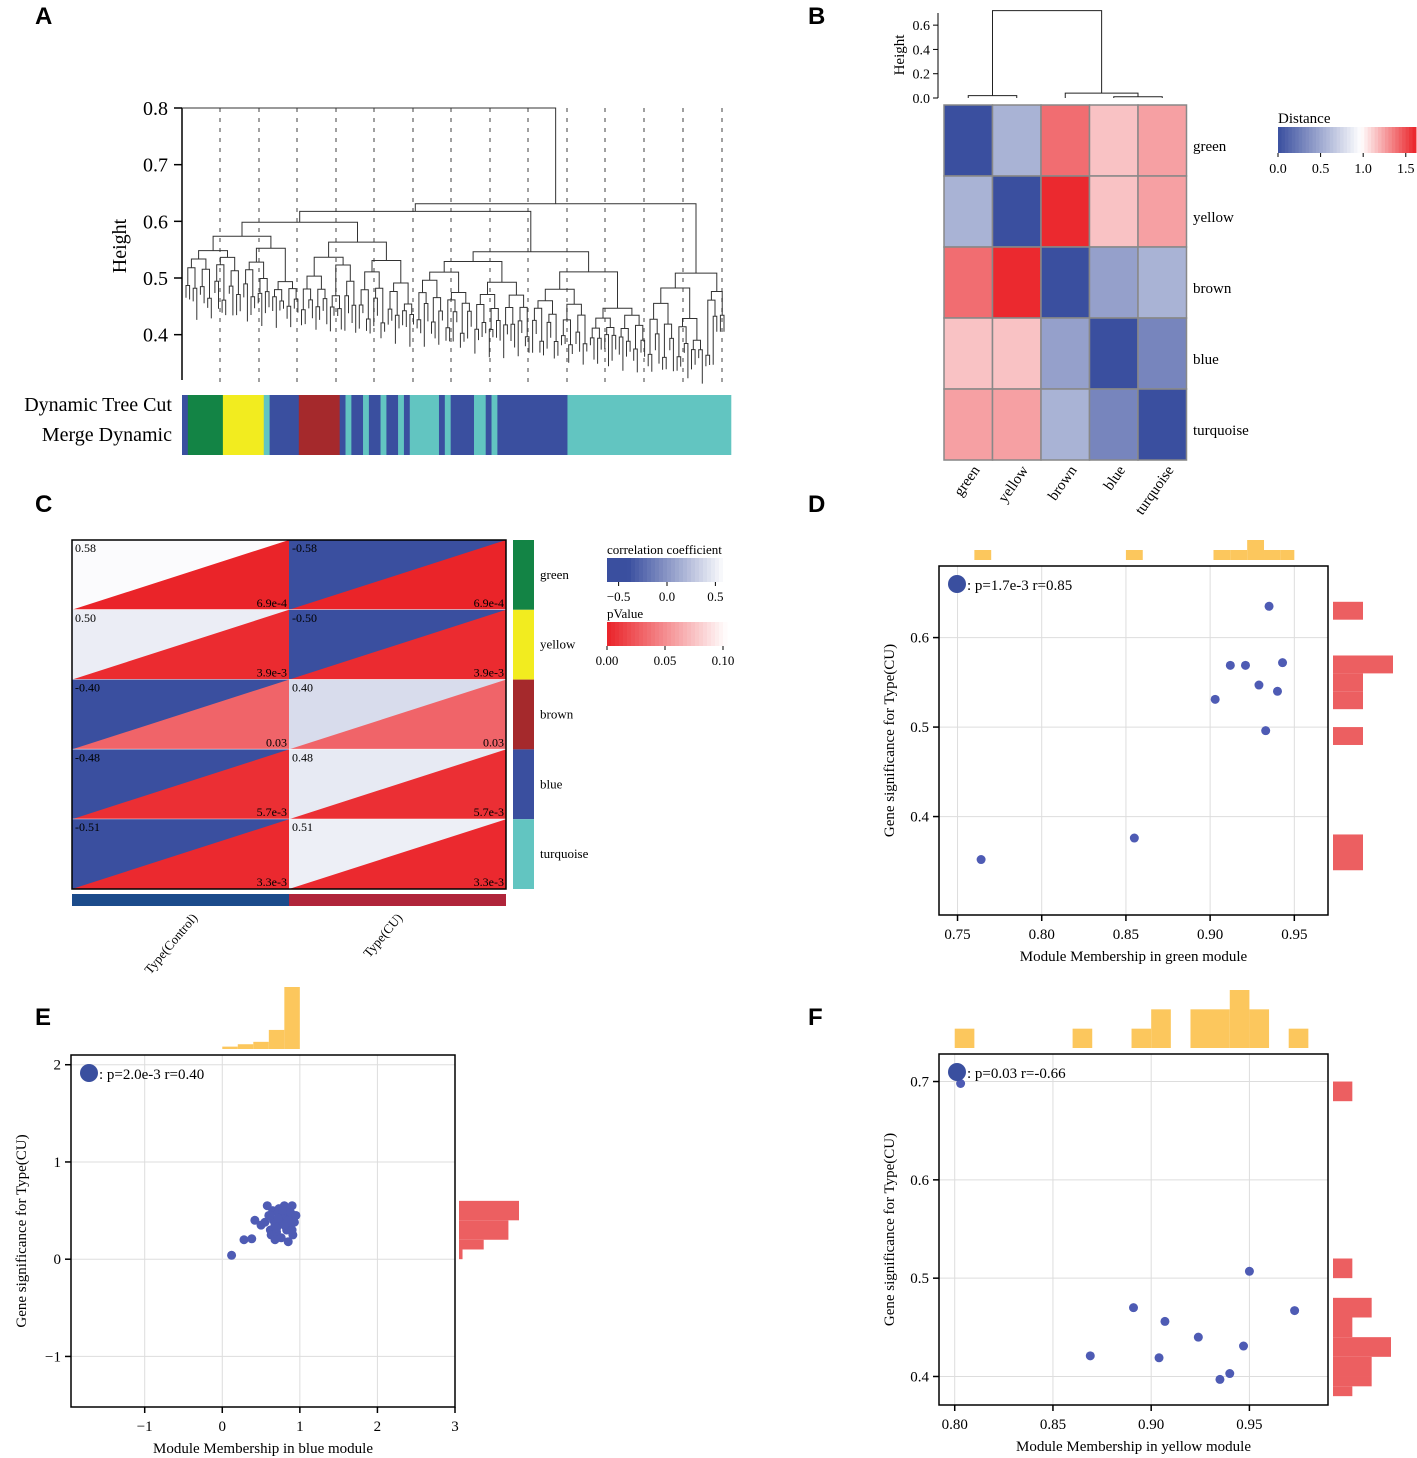 This screenshot has height=1458, width=1417. What do you see at coordinates (1042, 935) in the screenshot?
I see `panel-d-x-tick-label: 0.80` at bounding box center [1042, 935].